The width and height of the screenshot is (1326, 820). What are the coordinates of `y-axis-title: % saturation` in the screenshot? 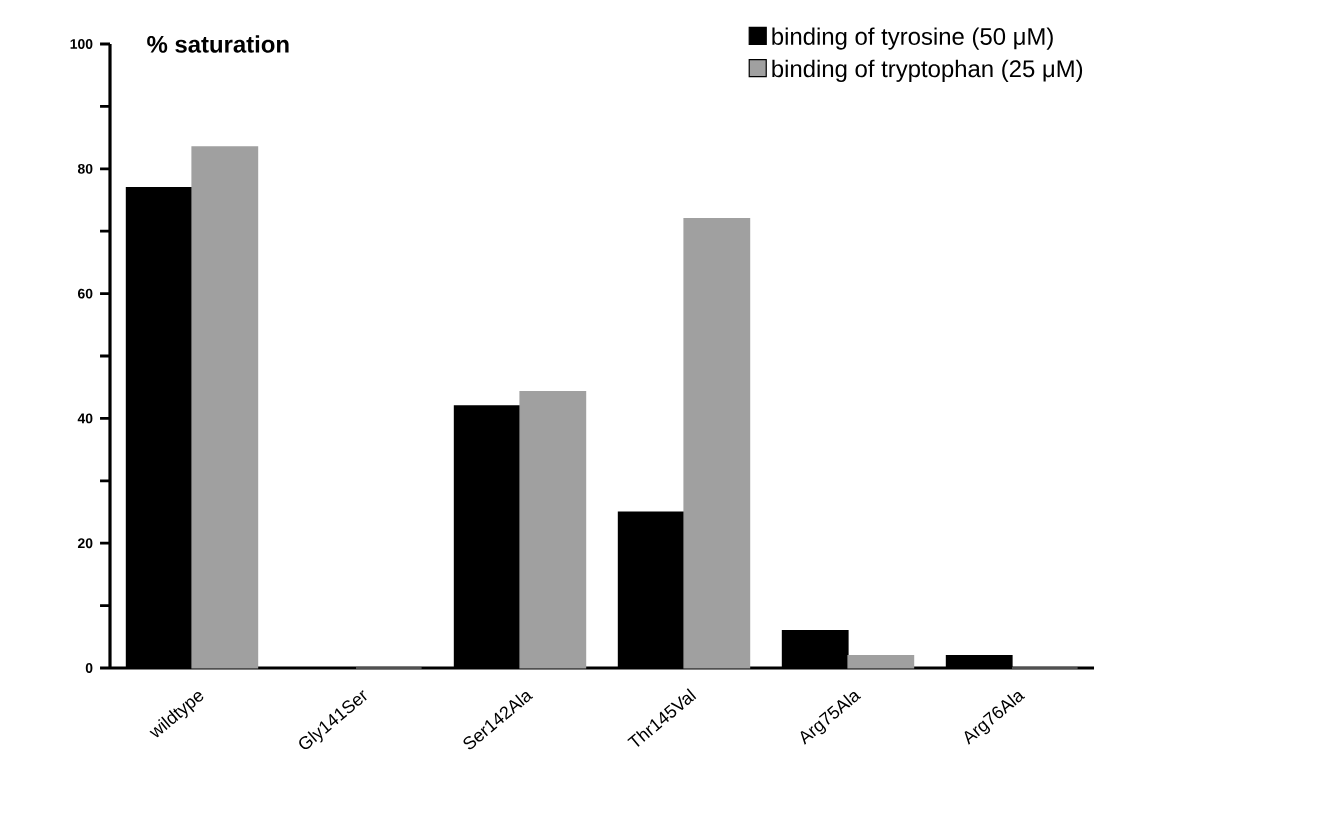 It's located at (218, 44).